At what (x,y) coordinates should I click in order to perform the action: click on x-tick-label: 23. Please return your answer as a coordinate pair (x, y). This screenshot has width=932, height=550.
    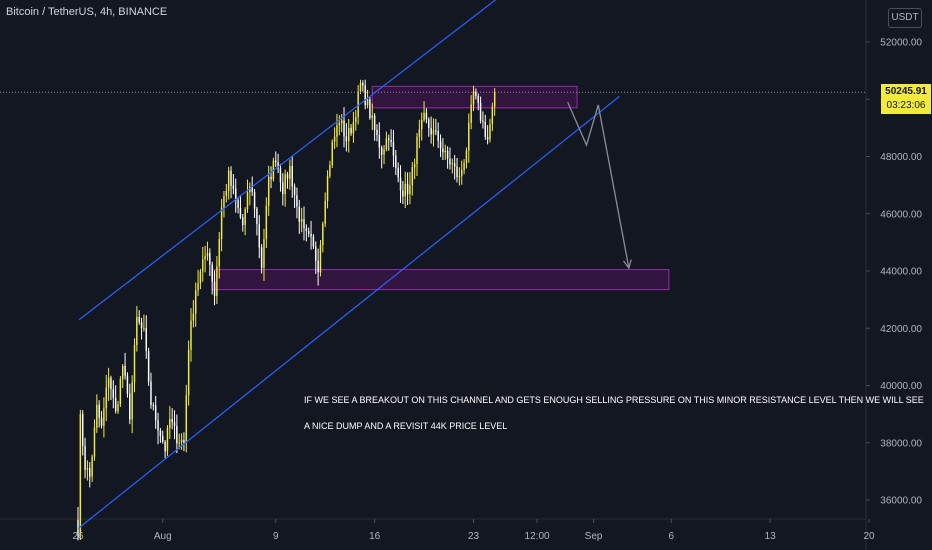
    Looking at the image, I should click on (474, 536).